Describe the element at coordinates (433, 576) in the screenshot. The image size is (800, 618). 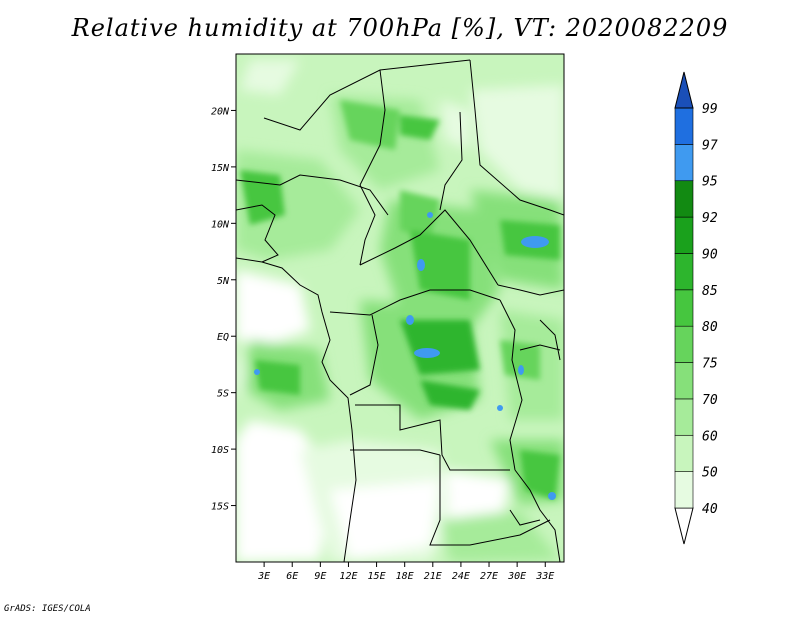
I see `lon-tick-label: 21E` at that location.